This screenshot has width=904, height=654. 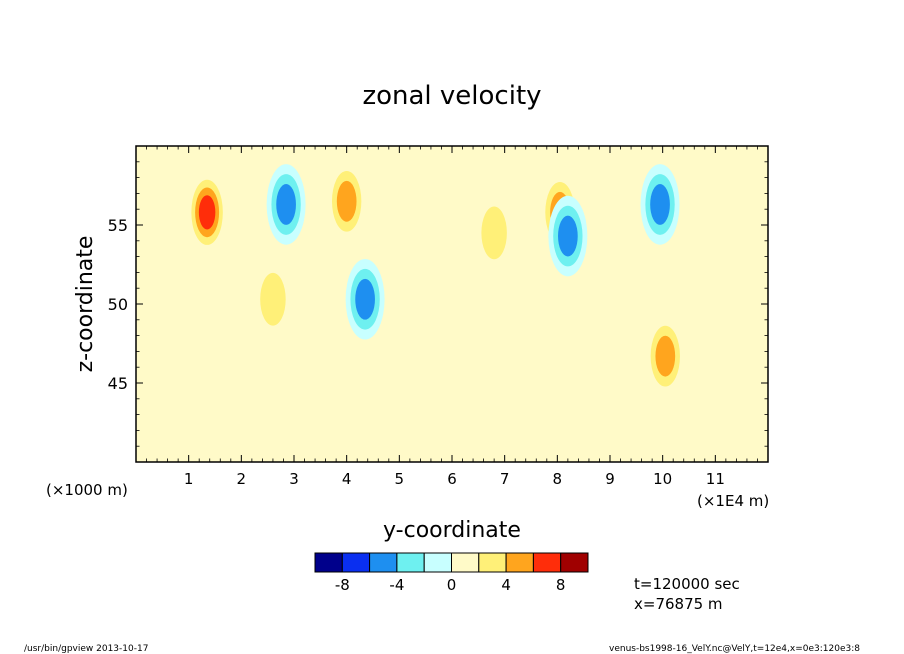 I want to click on colorbar-tick-label: 0, so click(x=452, y=585).